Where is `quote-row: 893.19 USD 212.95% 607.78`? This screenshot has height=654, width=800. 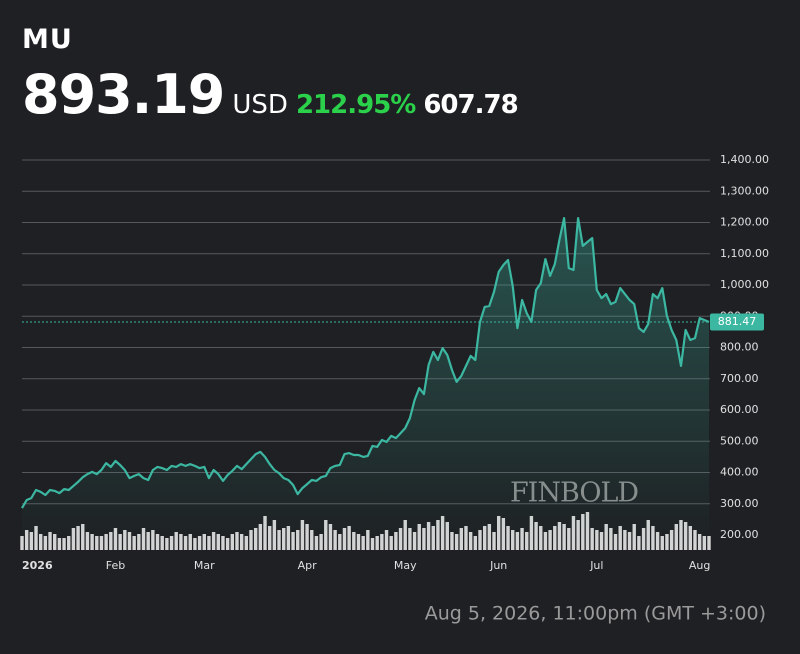
quote-row: 893.19 USD 212.95% 607.78 is located at coordinates (270, 94).